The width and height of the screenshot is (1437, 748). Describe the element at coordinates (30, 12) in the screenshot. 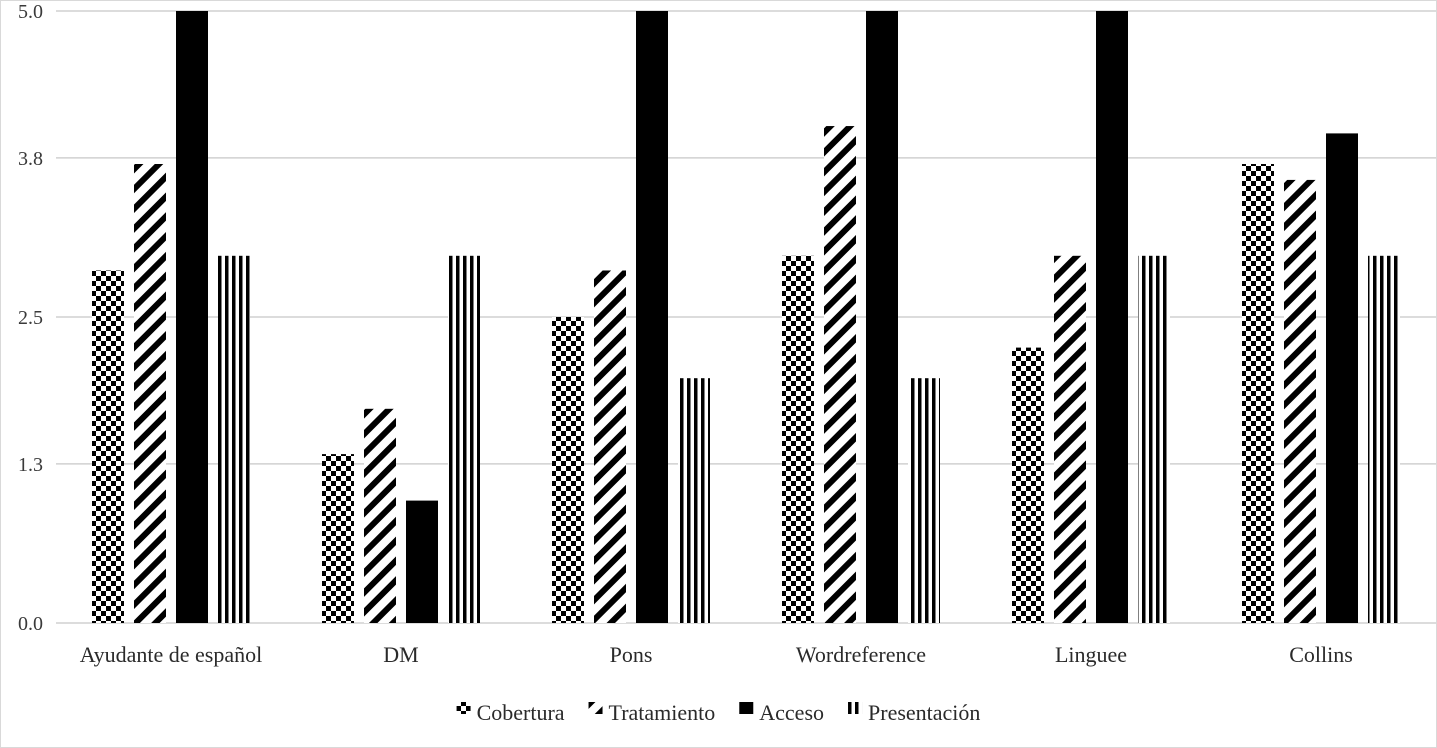

I see `y-tick-label: 5.0` at that location.